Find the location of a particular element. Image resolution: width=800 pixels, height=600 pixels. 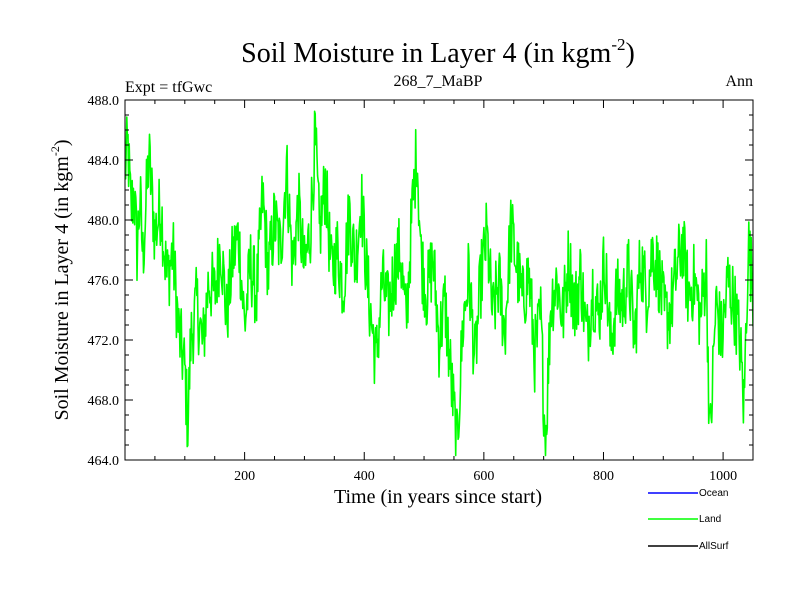

x-axis-label: Time (in years since start) is located at coordinates (438, 497).